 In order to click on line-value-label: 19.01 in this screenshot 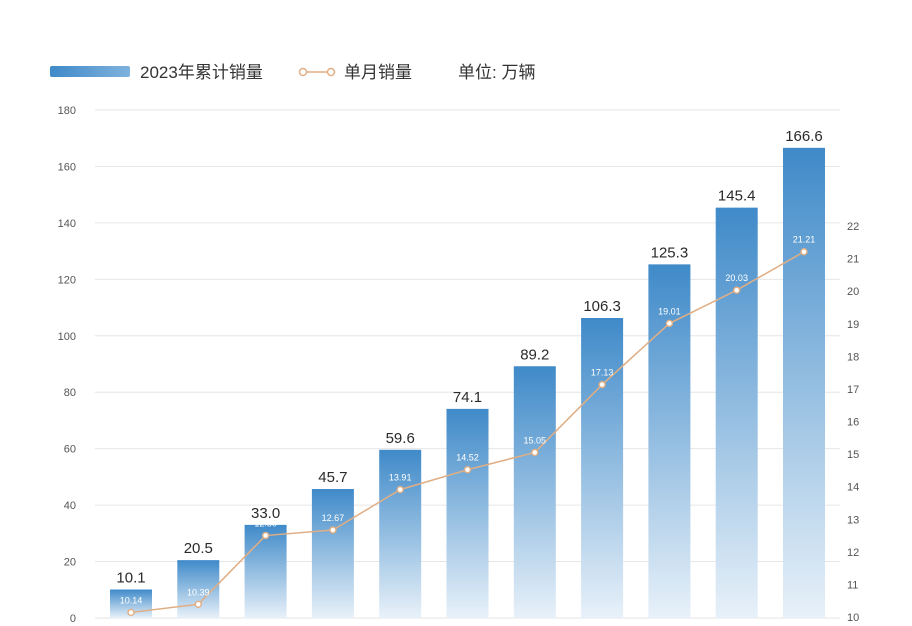, I will do `click(669, 311)`.